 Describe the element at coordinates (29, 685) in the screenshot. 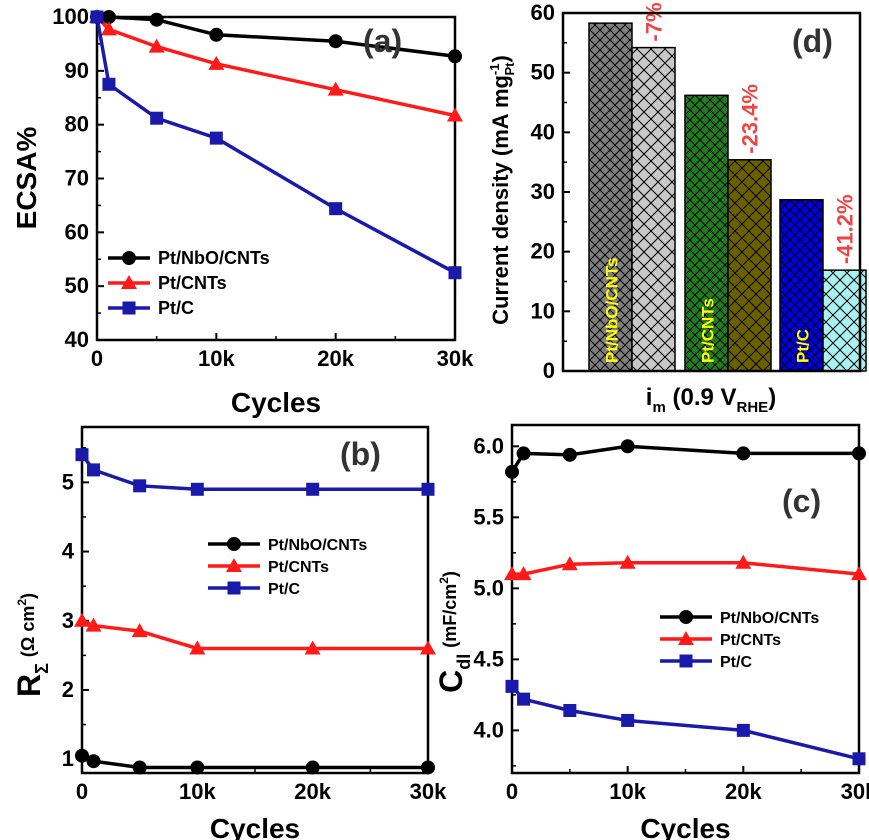

I see `y-axis-label-symbol: R` at that location.